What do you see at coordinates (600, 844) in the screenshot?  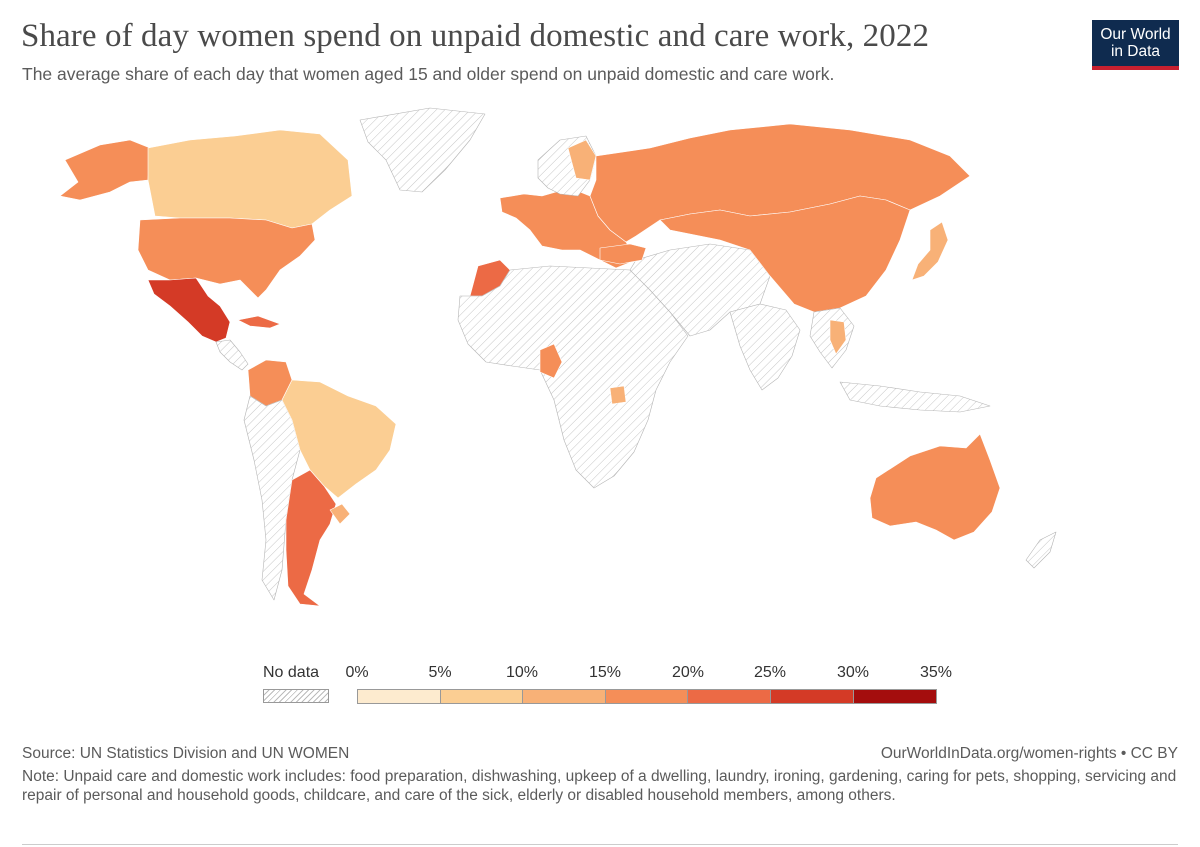 I see `bottom-divider` at bounding box center [600, 844].